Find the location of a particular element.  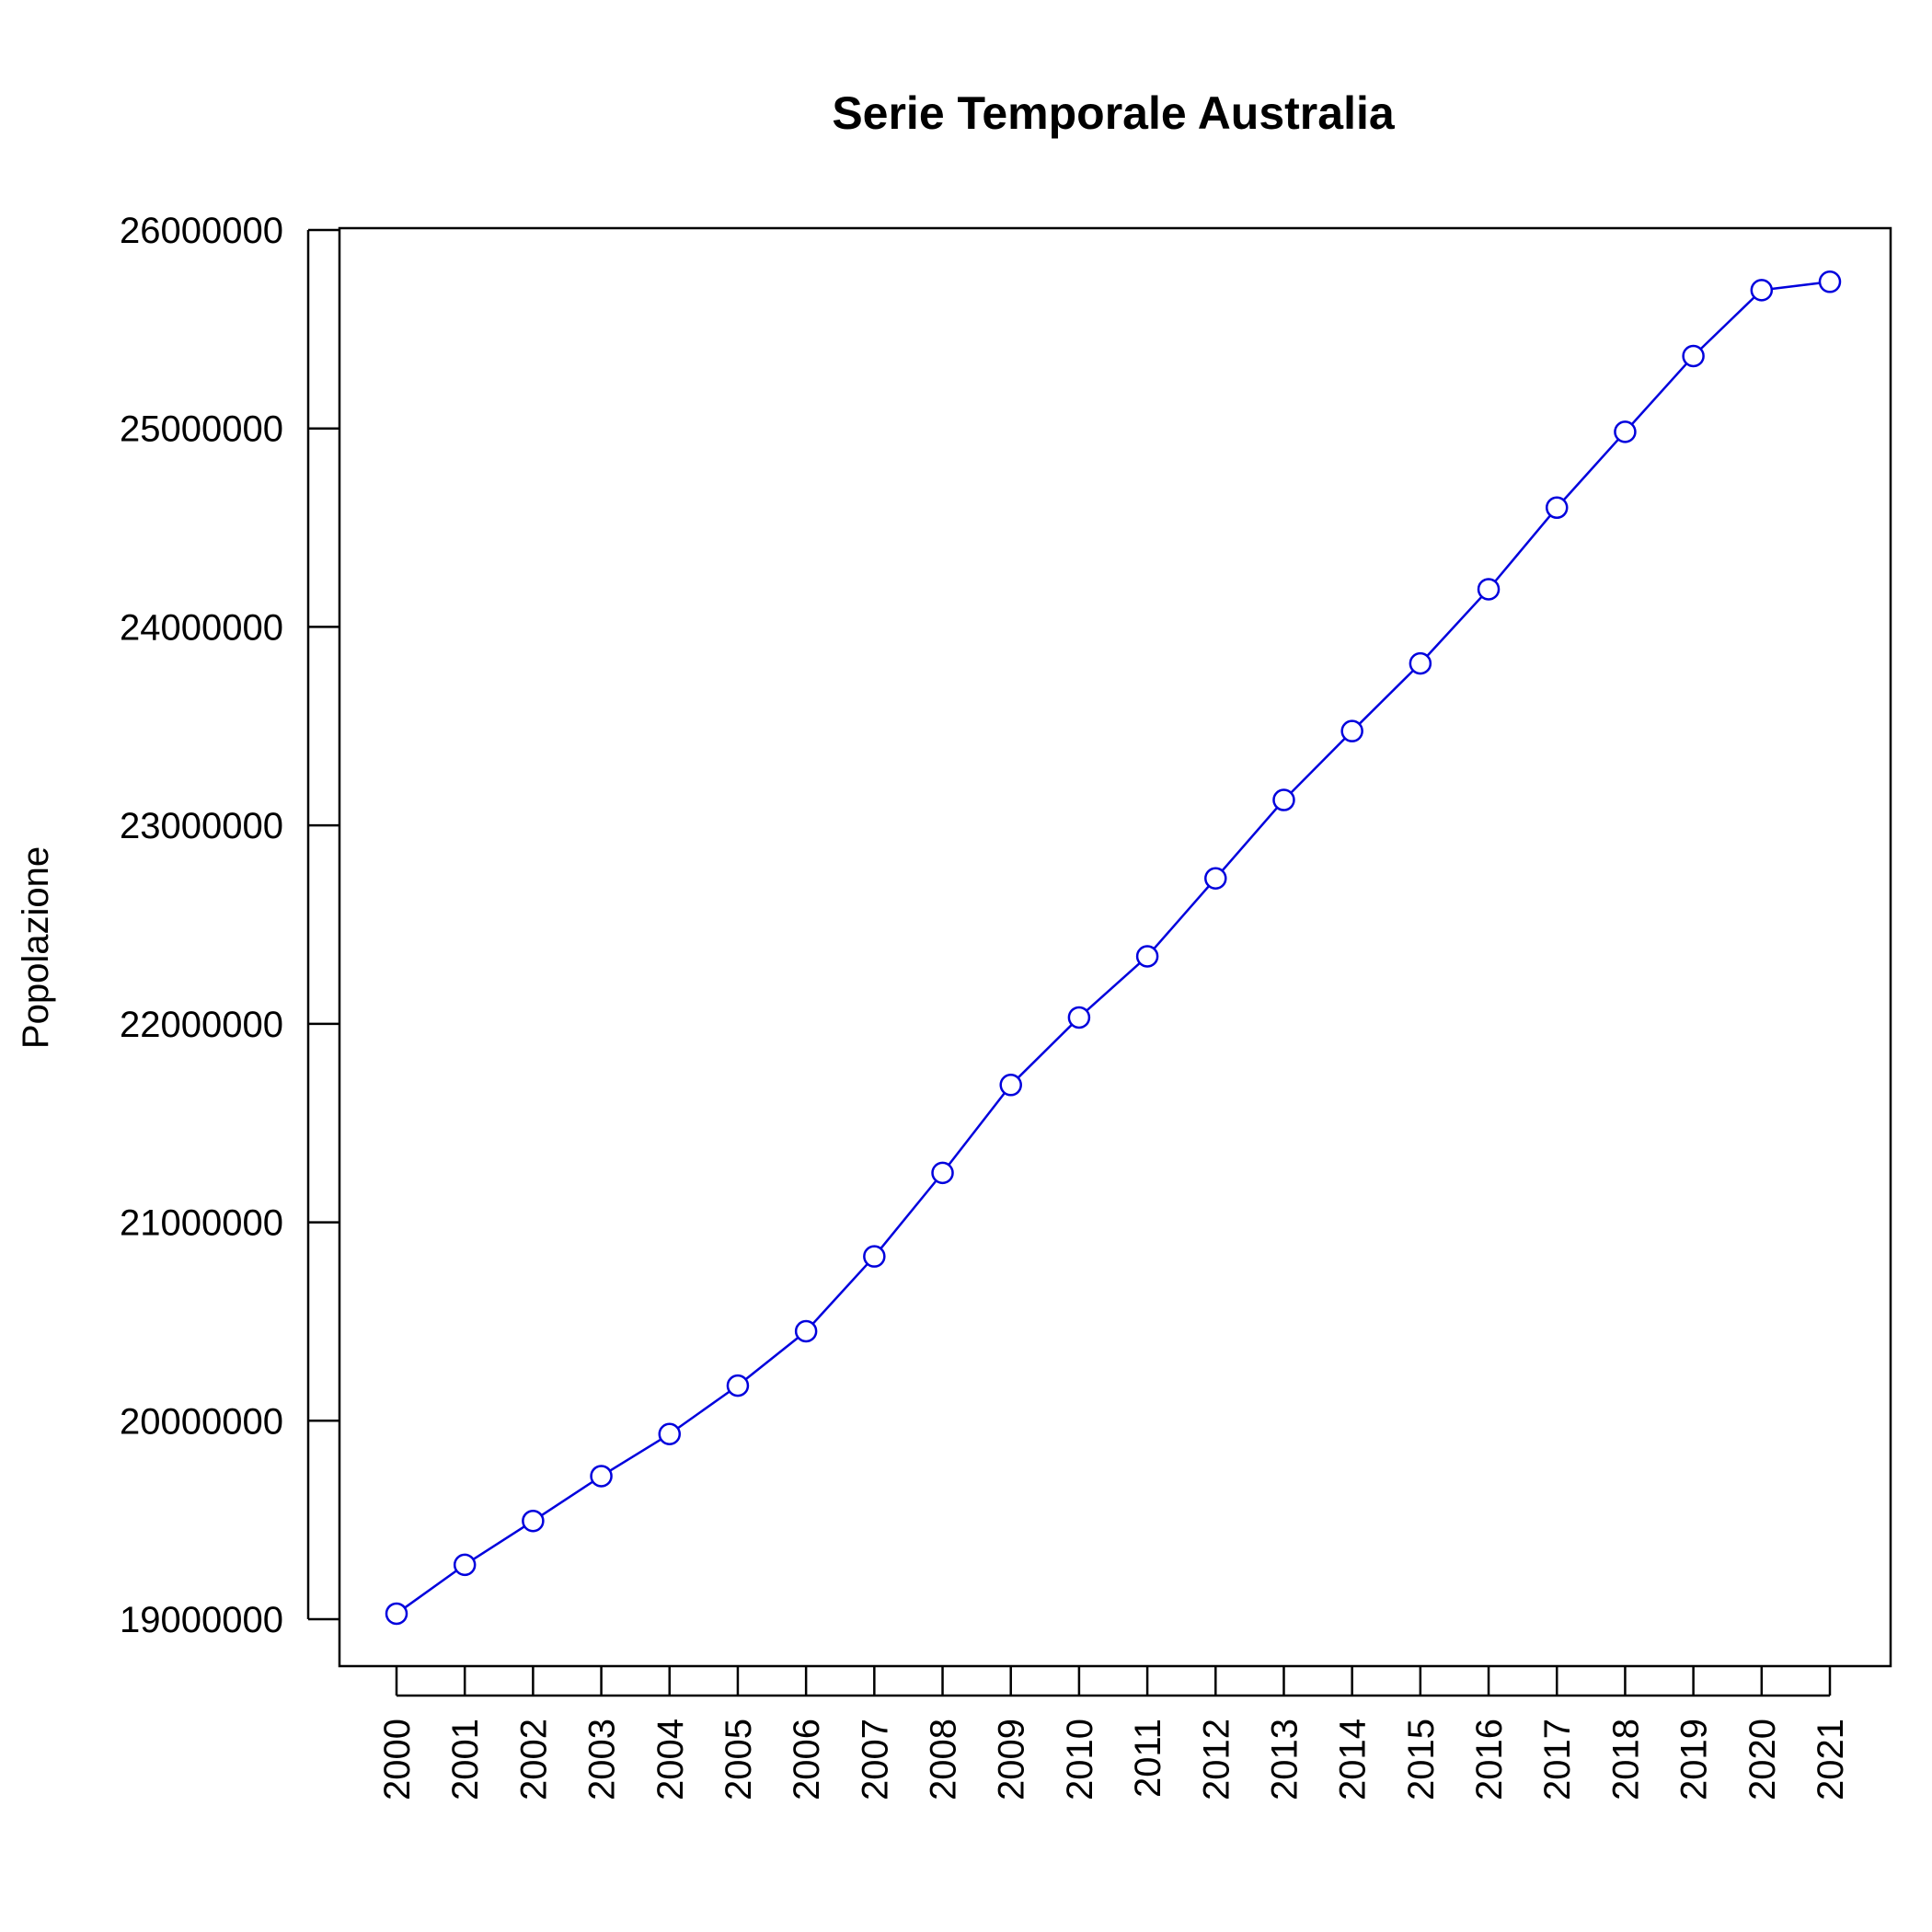

y-tick-label: 25000000 is located at coordinates (201, 429).